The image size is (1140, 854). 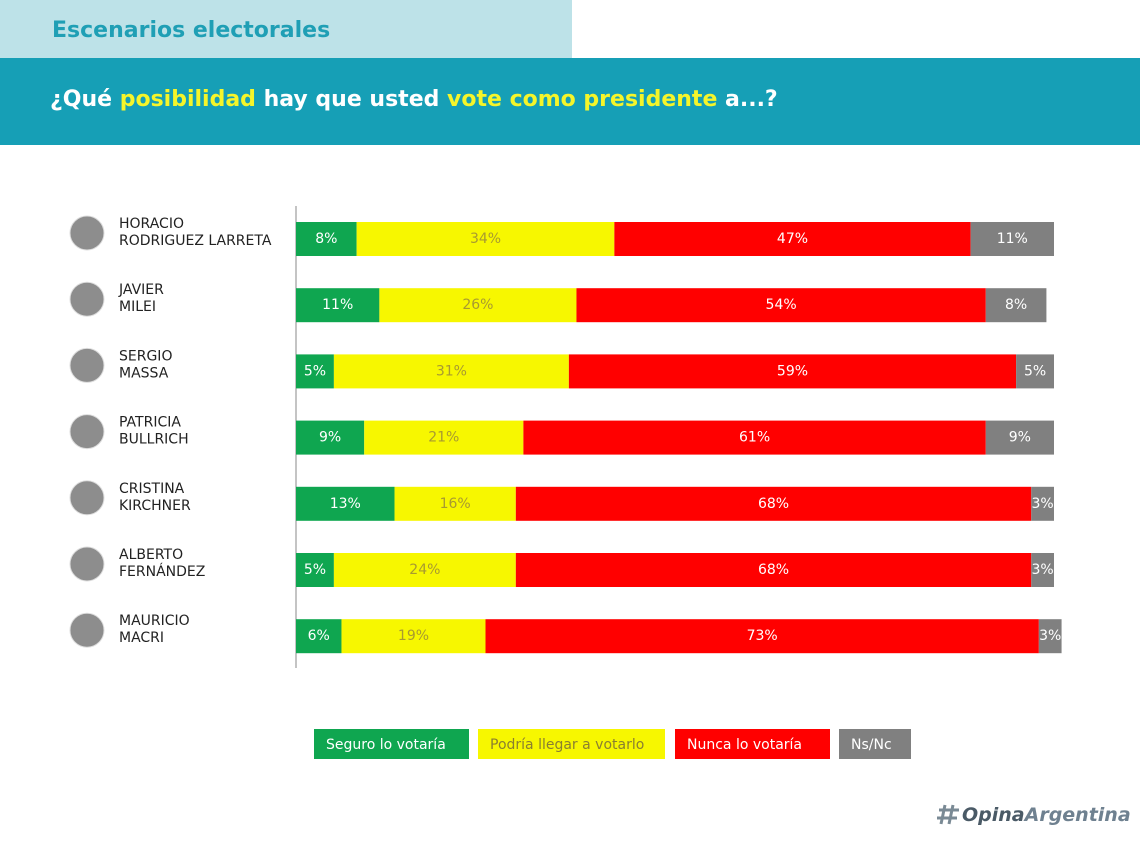 I want to click on question-part: hay que usted, so click(x=351, y=99).